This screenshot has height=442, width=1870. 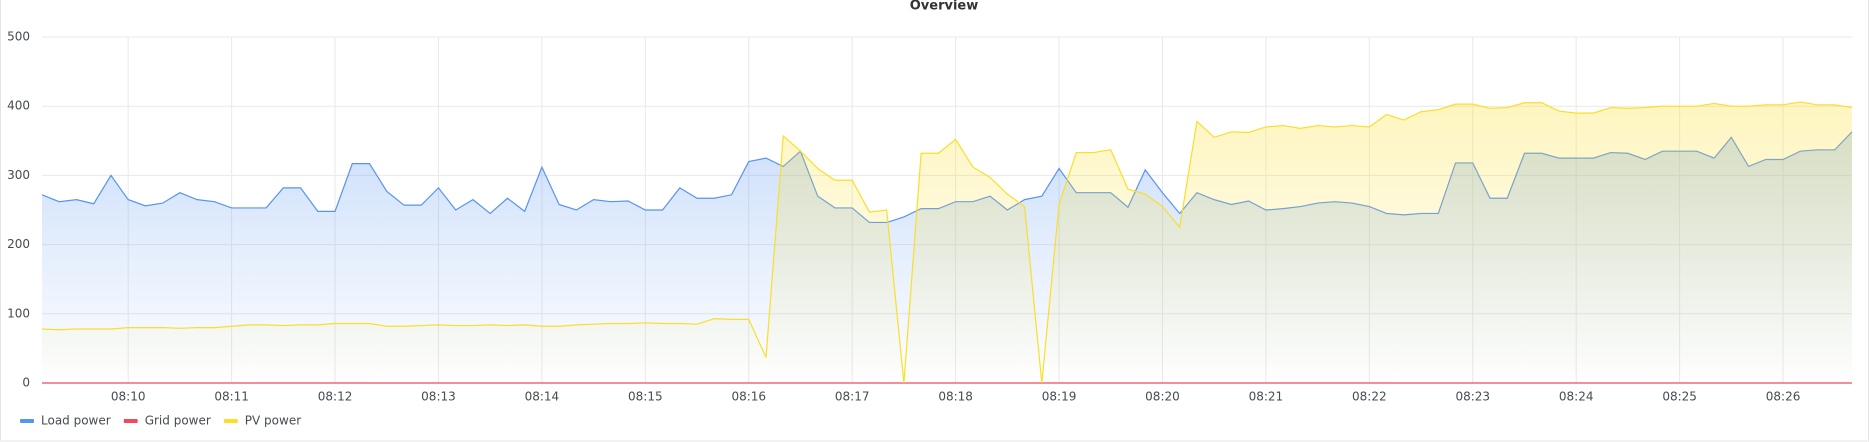 I want to click on x-tick-label: 08:24, so click(x=1576, y=397).